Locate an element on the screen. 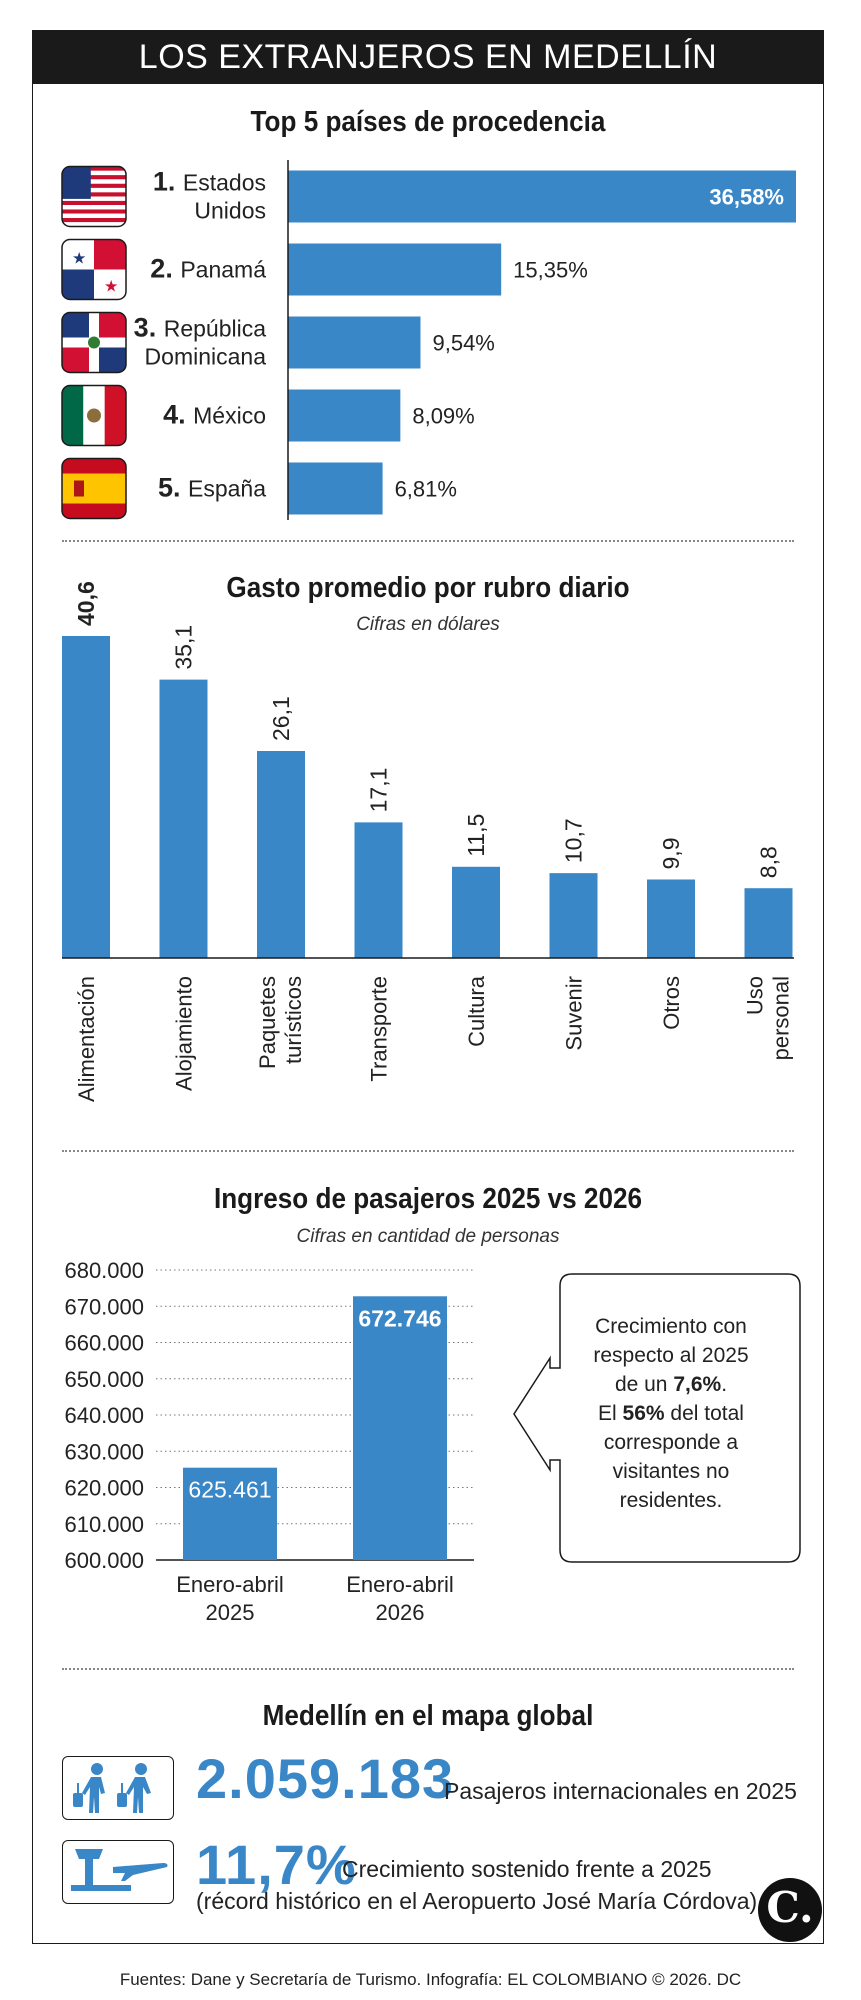 Image resolution: width=861 pixels, height=2000 pixels. spending-value-label: 11,5 is located at coordinates (476, 835).